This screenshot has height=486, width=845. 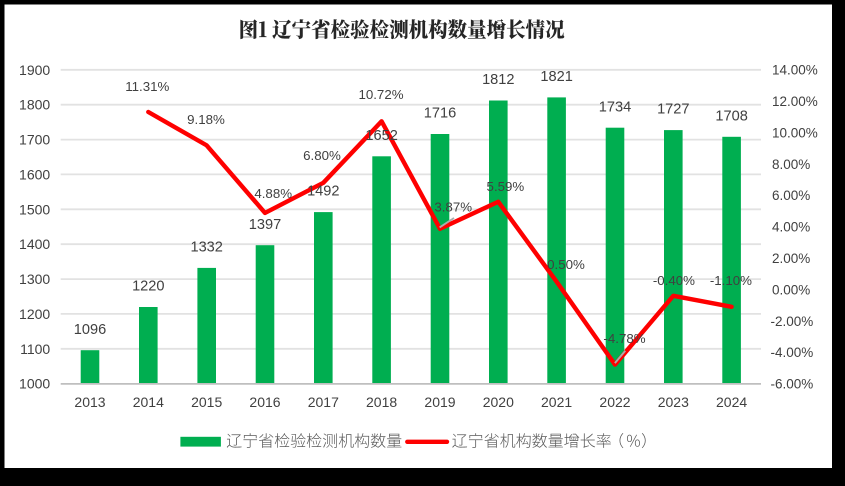 I want to click on svg-text: 1300, so click(x=34, y=279).